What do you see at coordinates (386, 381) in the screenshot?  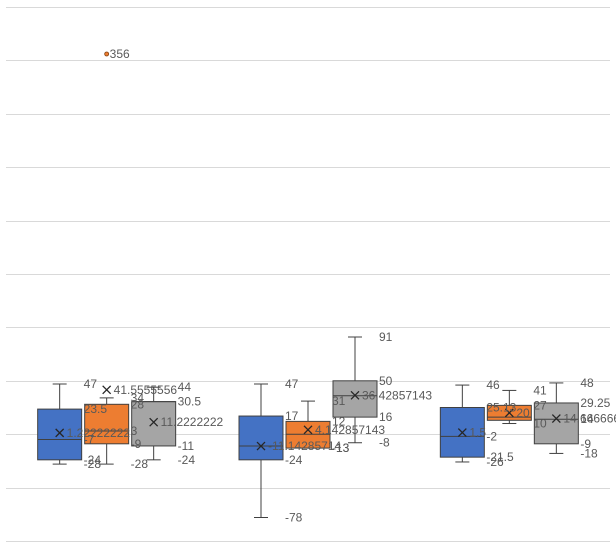 I see `data-label: 50` at bounding box center [386, 381].